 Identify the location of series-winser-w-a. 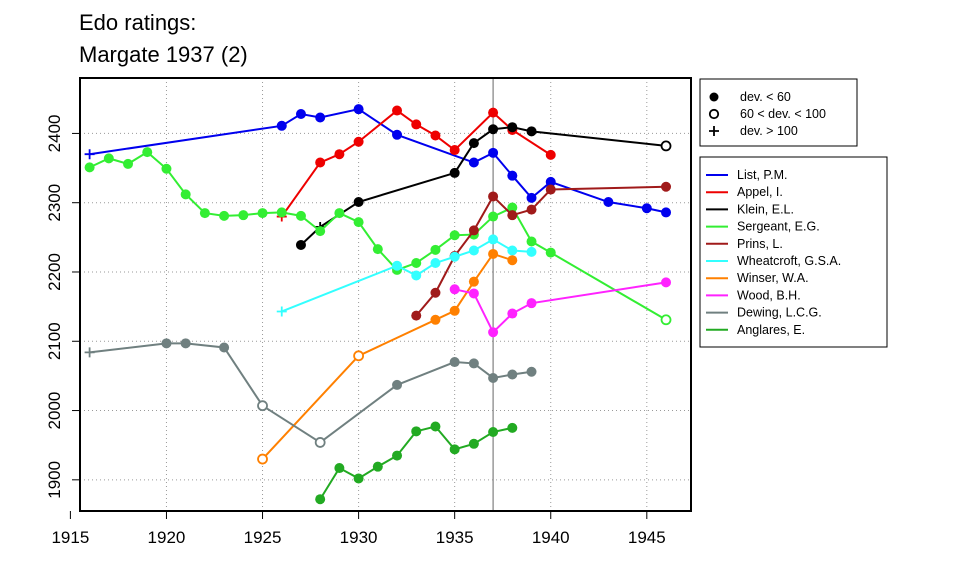
(387, 356).